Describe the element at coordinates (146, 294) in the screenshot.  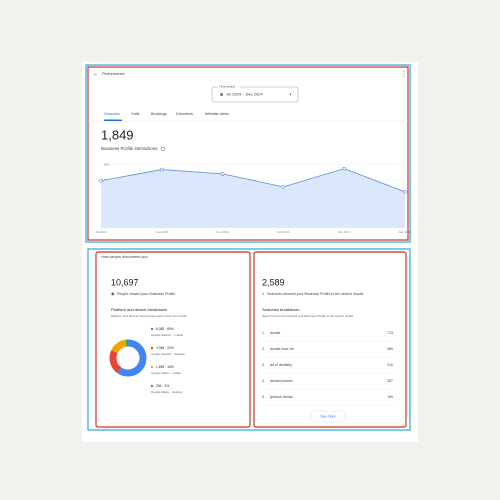
I see `discovery-total-label: People viewed your Business Profile` at that location.